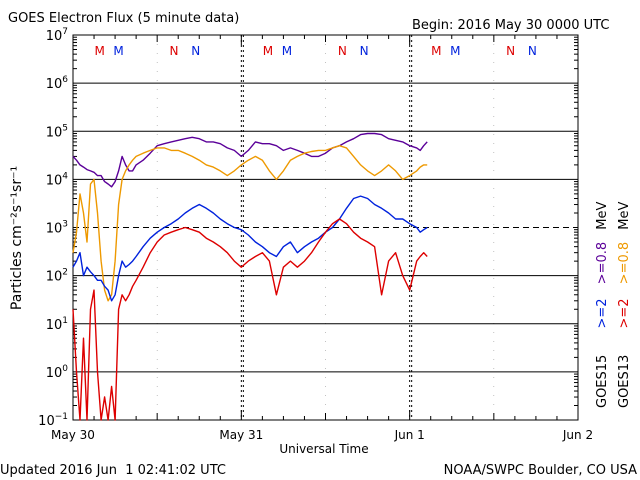 This screenshot has height=480, width=640. I want to click on y-axis-label: Particles cm⁻²s⁻¹sr⁻¹, so click(17, 238).